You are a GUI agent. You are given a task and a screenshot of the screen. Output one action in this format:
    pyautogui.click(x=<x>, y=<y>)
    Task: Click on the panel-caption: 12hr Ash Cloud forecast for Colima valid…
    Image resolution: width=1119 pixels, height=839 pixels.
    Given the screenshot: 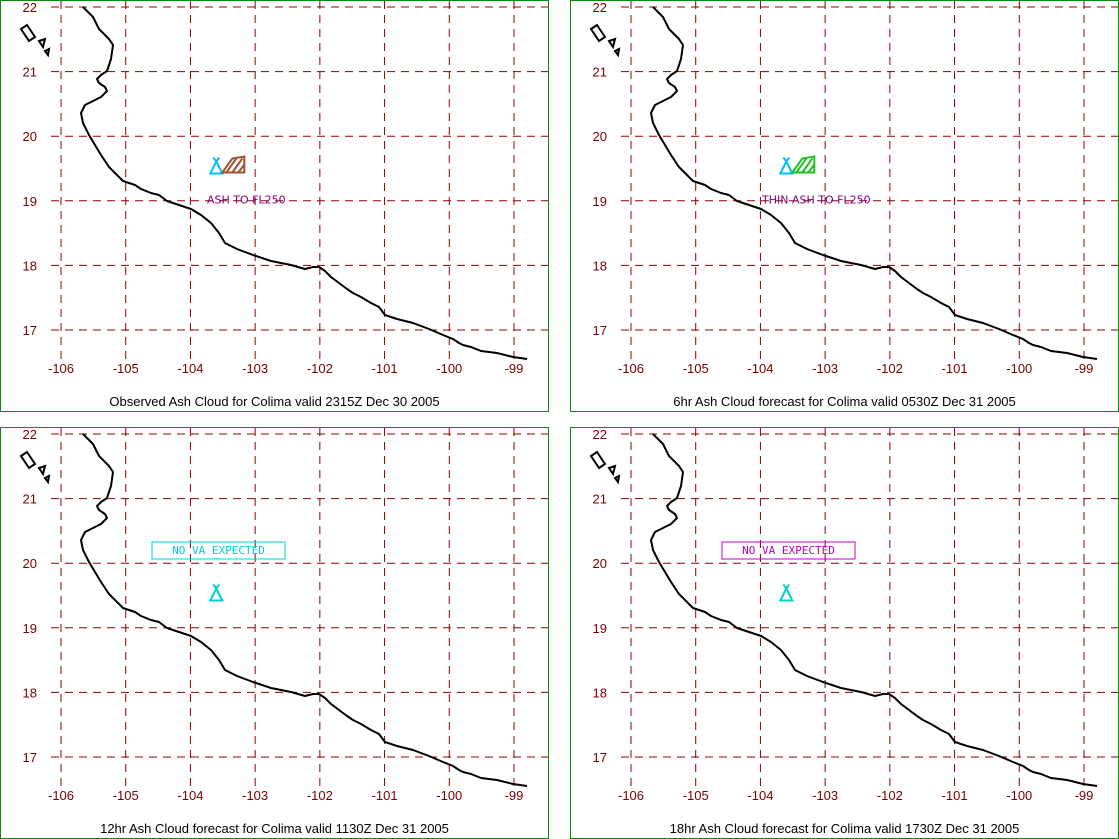 What is the action you would take?
    pyautogui.click(x=274, y=828)
    